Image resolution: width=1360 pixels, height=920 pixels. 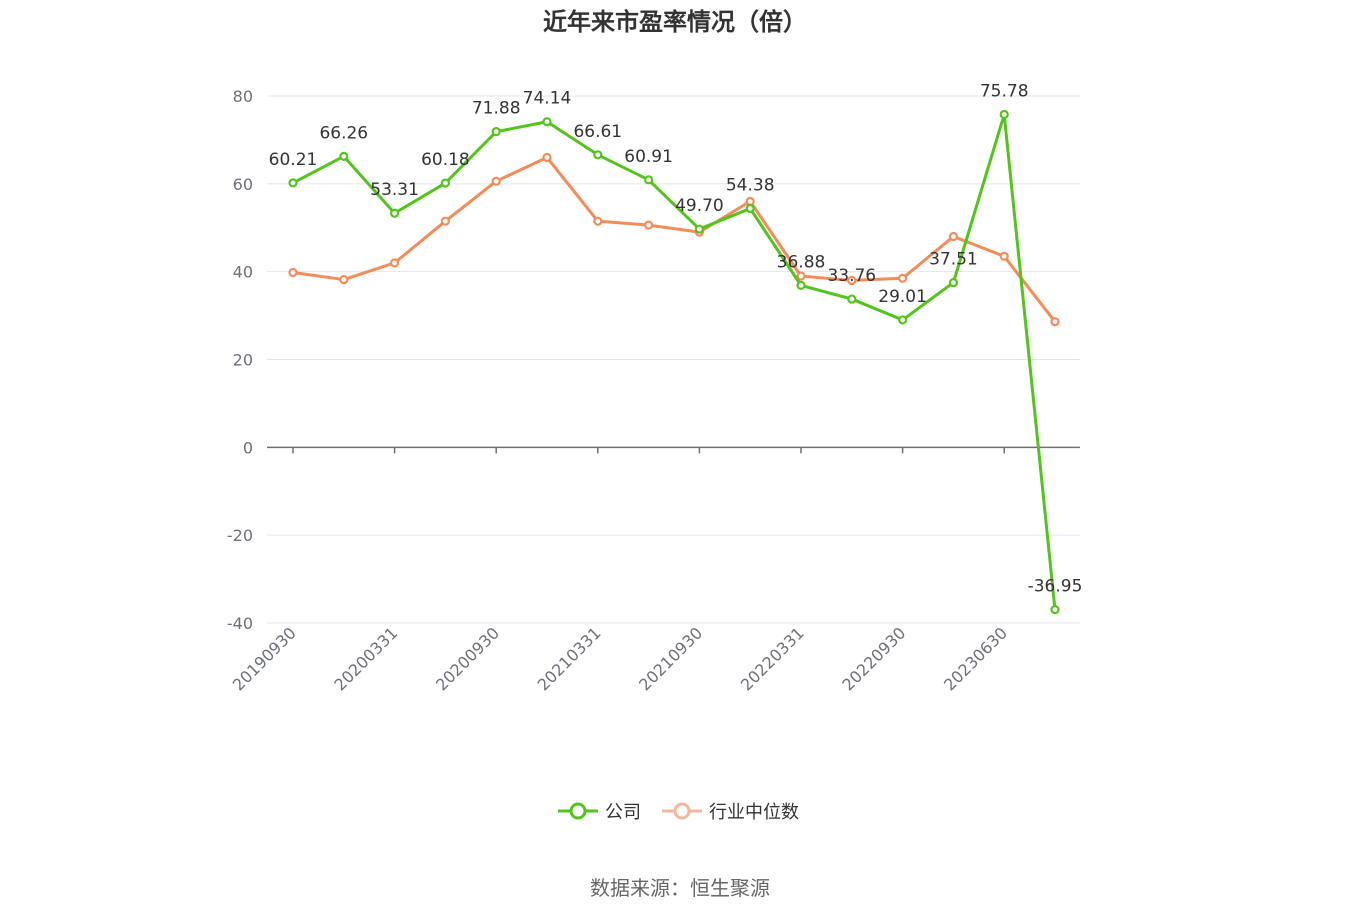 I want to click on data-label: 29.01, so click(x=902, y=297).